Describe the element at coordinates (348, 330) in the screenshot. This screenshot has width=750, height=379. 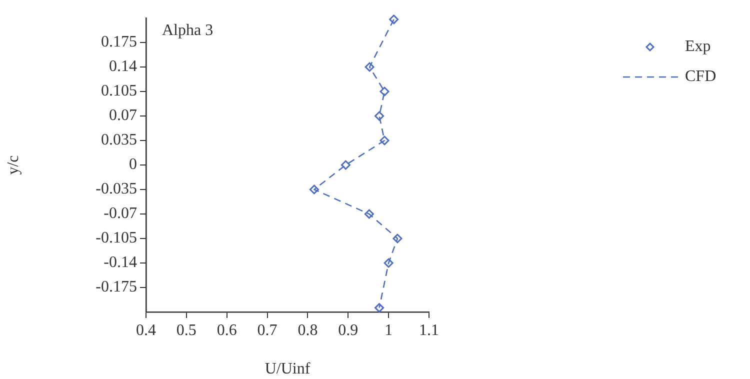
I see `x-tick-label: 0.9` at that location.